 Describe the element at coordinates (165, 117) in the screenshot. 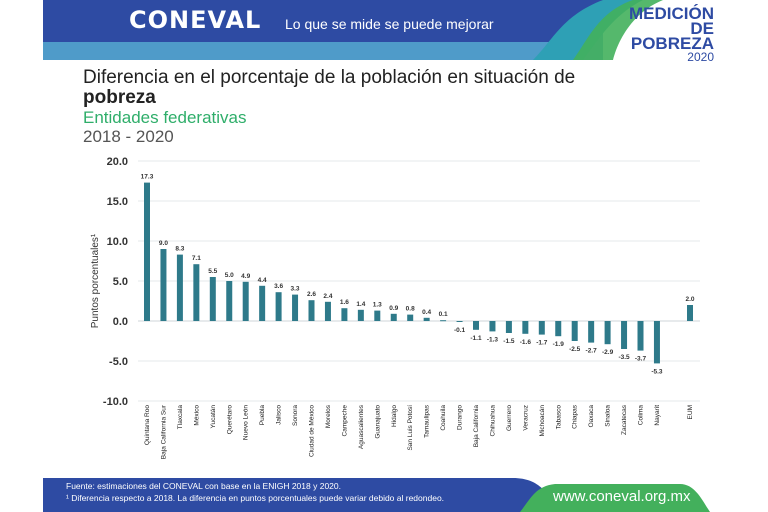

I see `chart-subtitle: Entidades federativas` at that location.